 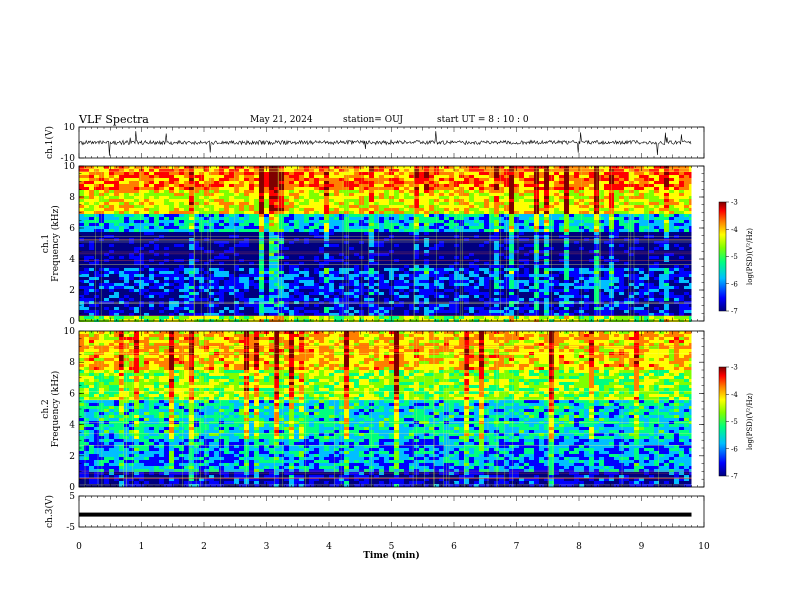 I want to click on x-tick-label: 4, so click(x=329, y=547).